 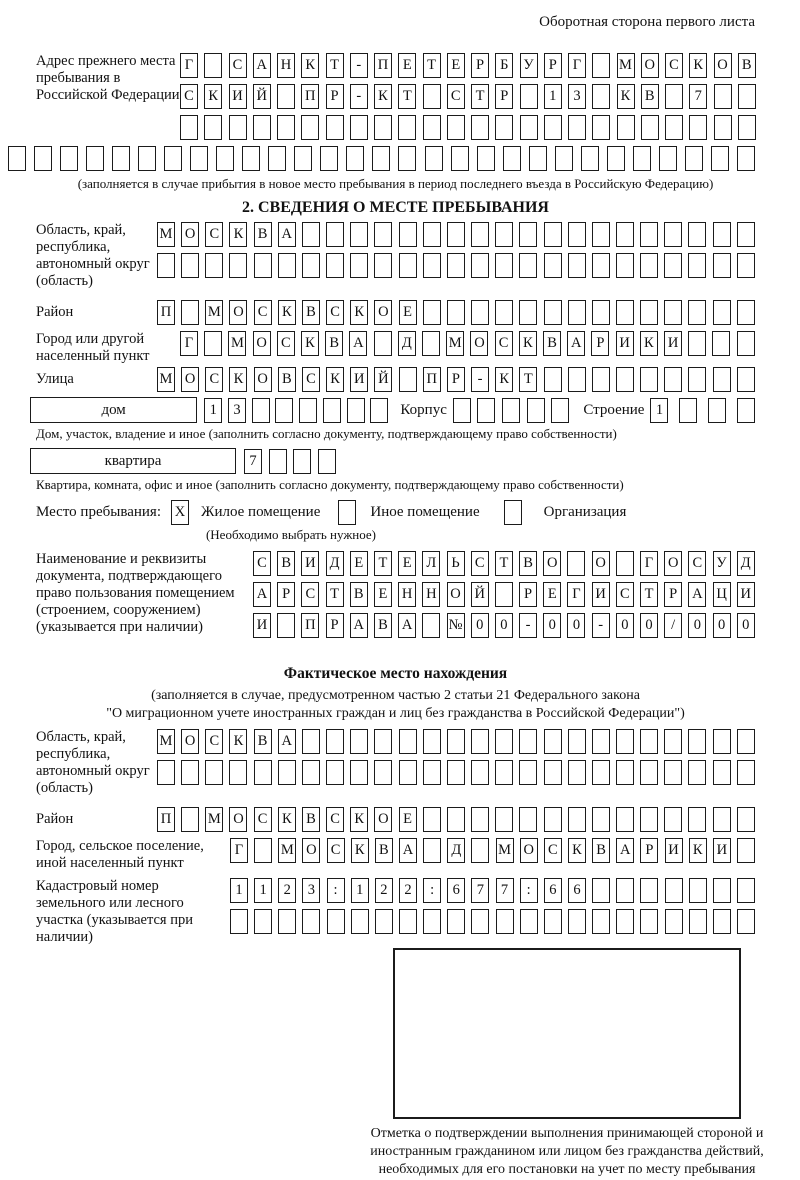 I want to click on char-box: Д, so click(x=456, y=850).